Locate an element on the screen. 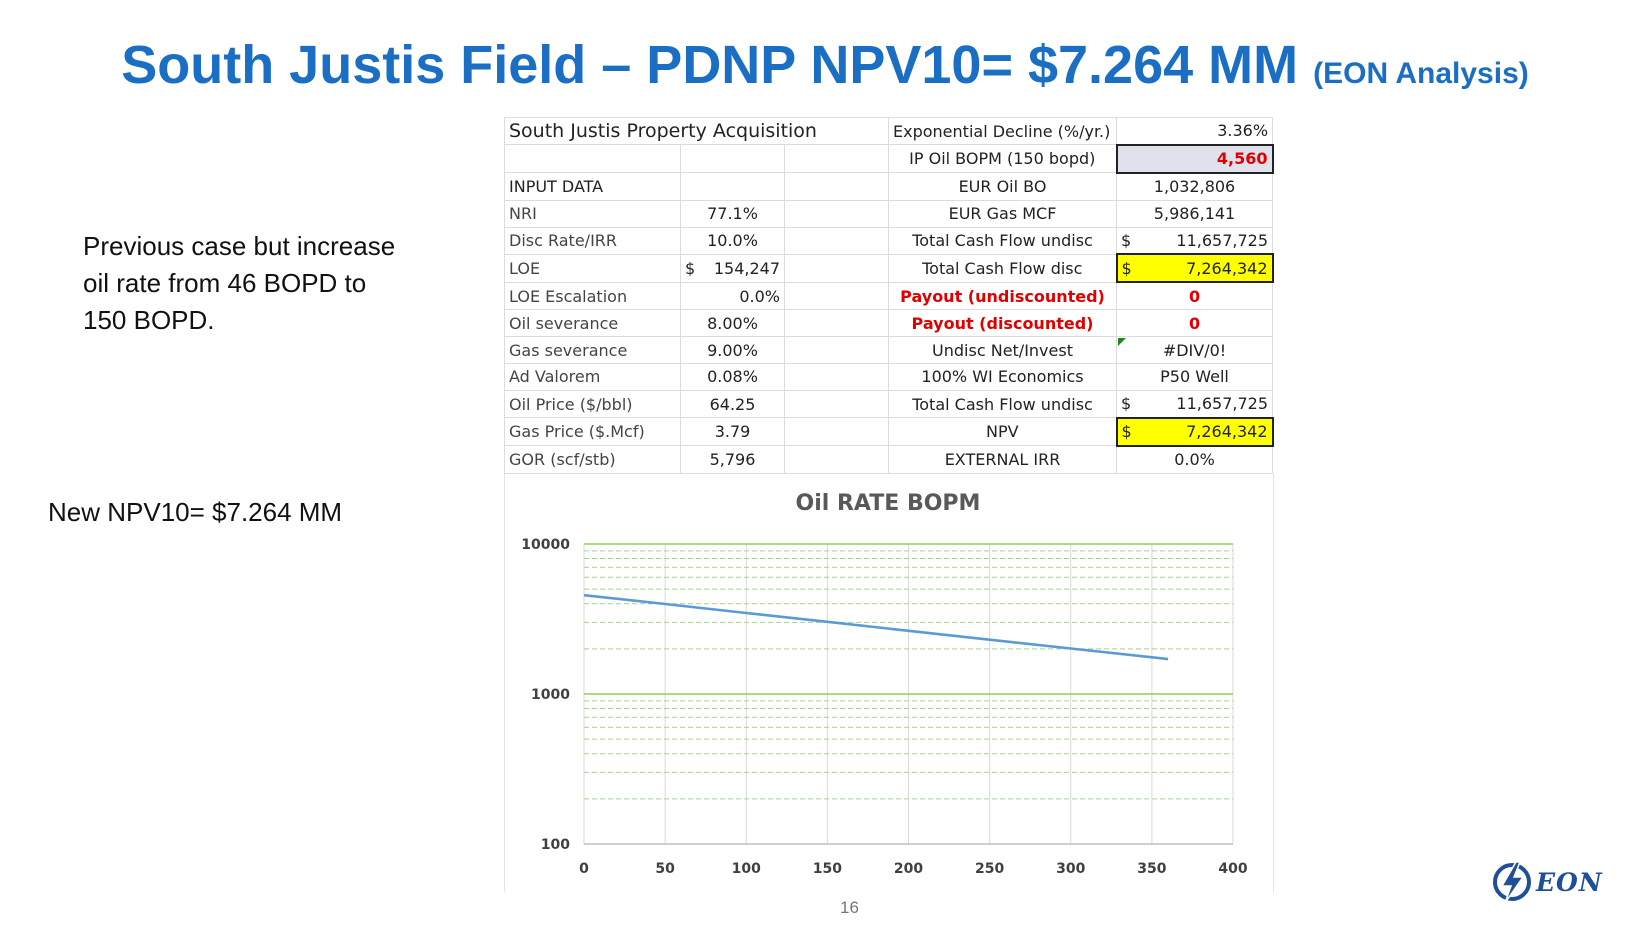 This screenshot has width=1650, height=952. result-label-cell: EUR Oil BO is located at coordinates (1003, 186).